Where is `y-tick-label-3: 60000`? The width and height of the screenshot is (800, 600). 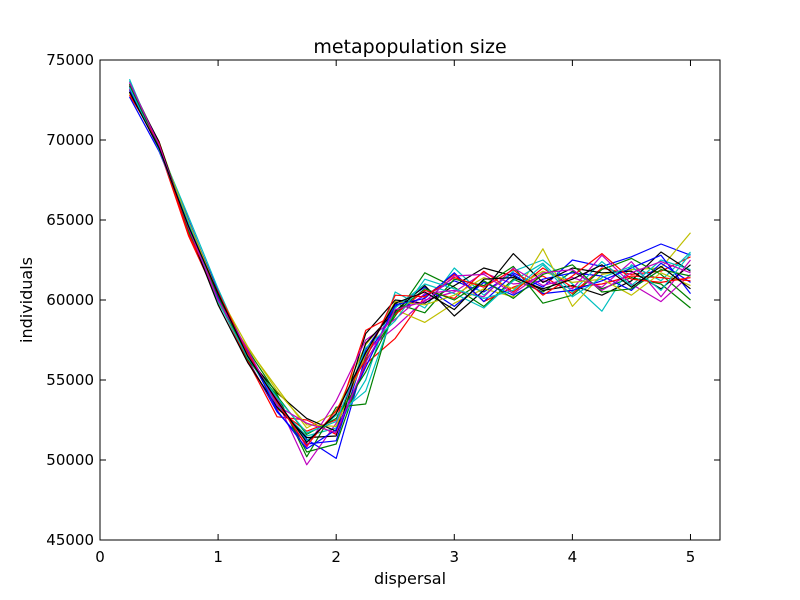
y-tick-label-3: 60000 is located at coordinates (70, 300).